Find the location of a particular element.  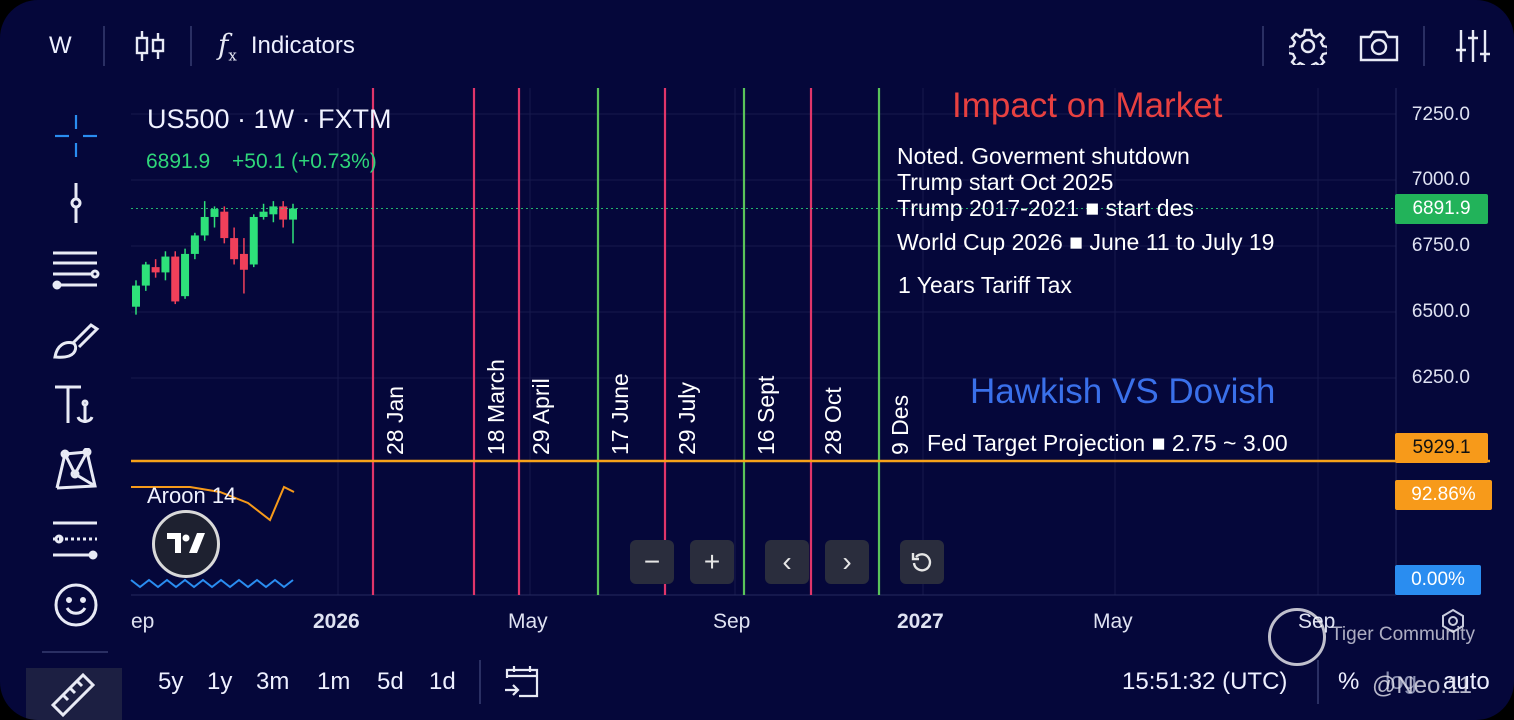

reset-chart-button is located at coordinates (922, 562).